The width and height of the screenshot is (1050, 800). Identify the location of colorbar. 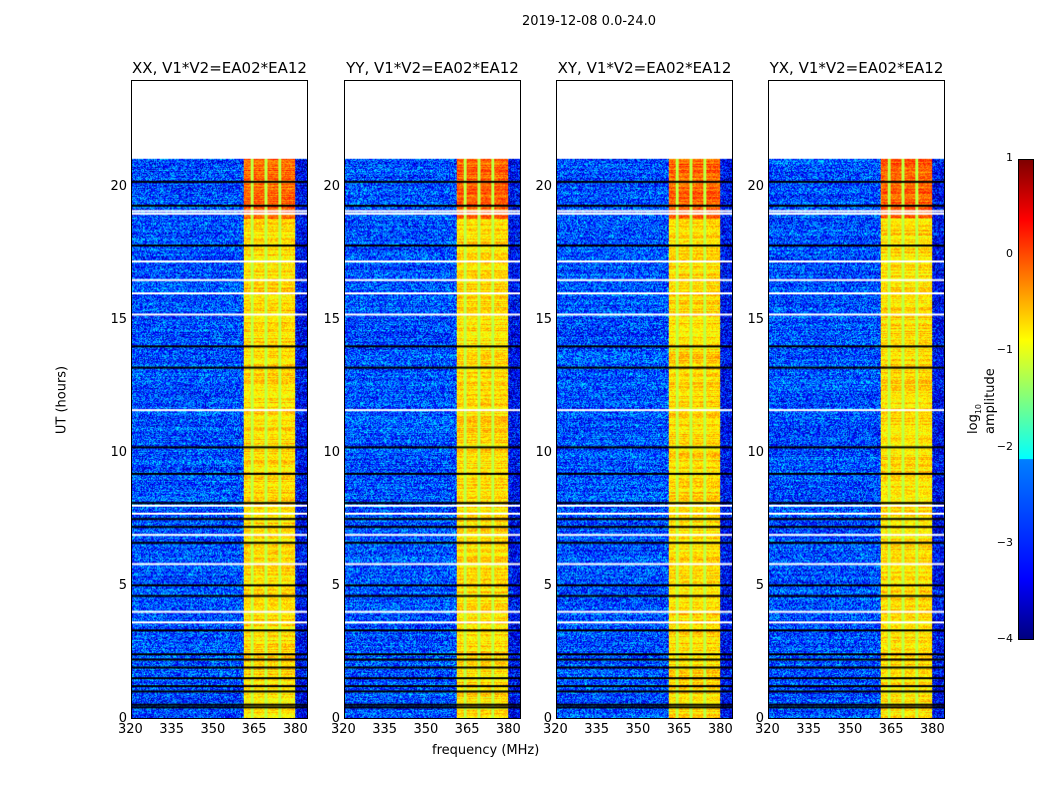
(1026, 399).